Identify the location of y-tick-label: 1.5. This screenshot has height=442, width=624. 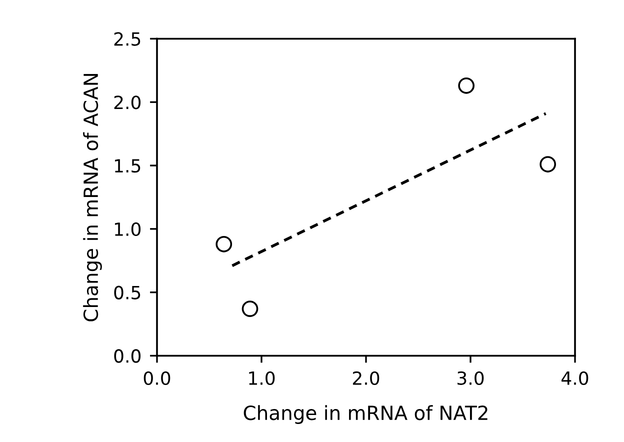
(127, 166).